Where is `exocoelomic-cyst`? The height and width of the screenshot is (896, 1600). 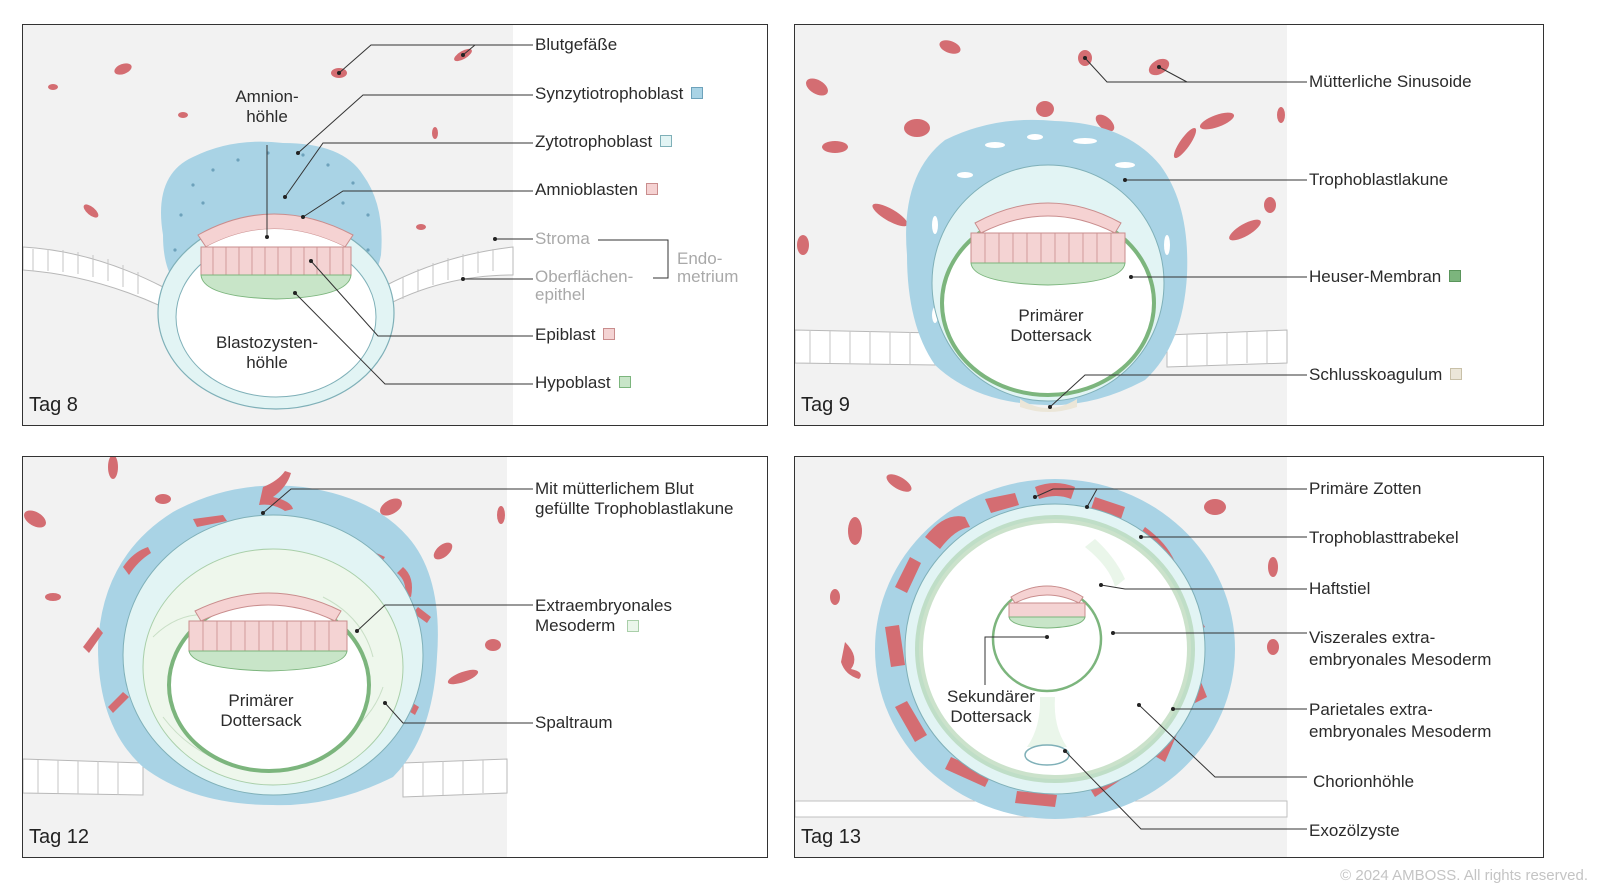 exocoelomic-cyst is located at coordinates (1047, 755).